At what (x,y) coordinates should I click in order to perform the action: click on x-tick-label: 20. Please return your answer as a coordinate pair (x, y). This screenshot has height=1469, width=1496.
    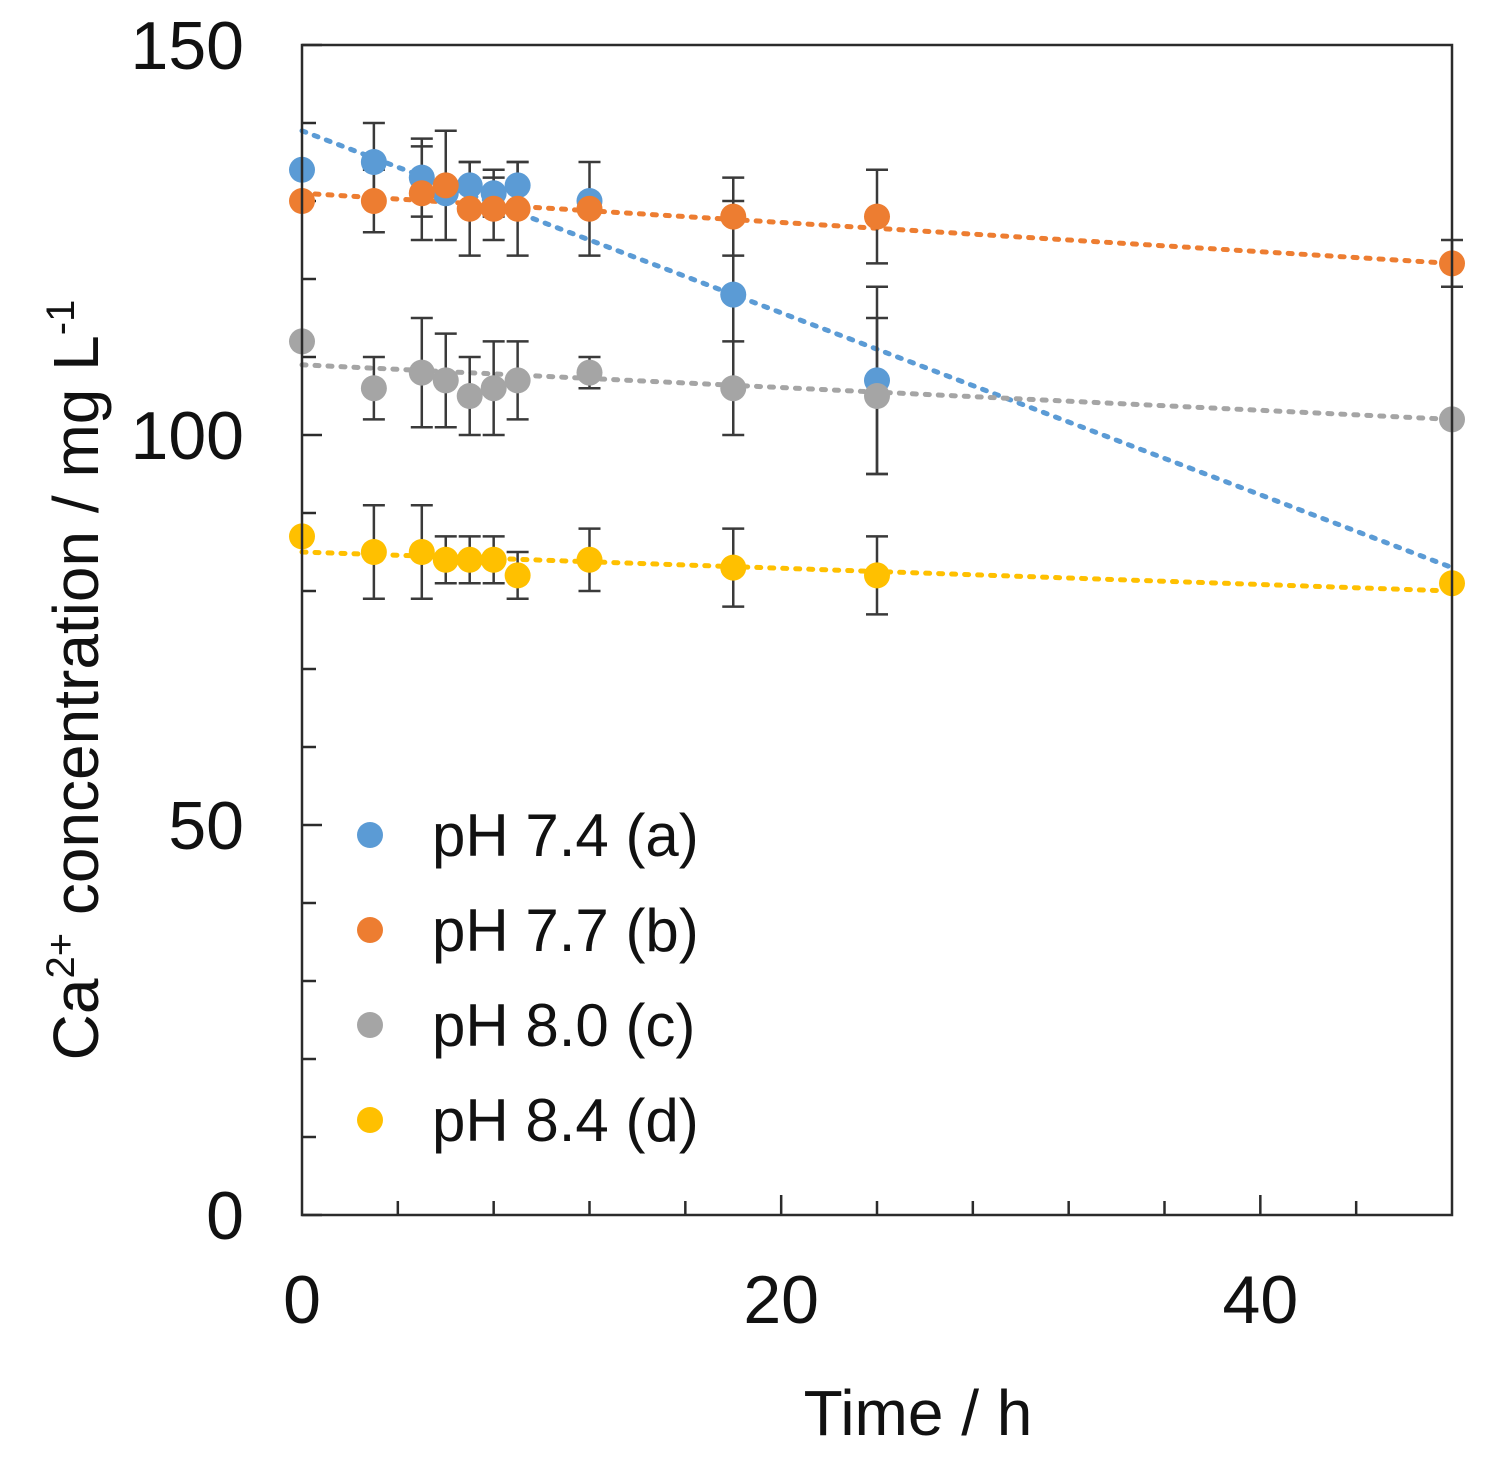
    Looking at the image, I should click on (781, 1300).